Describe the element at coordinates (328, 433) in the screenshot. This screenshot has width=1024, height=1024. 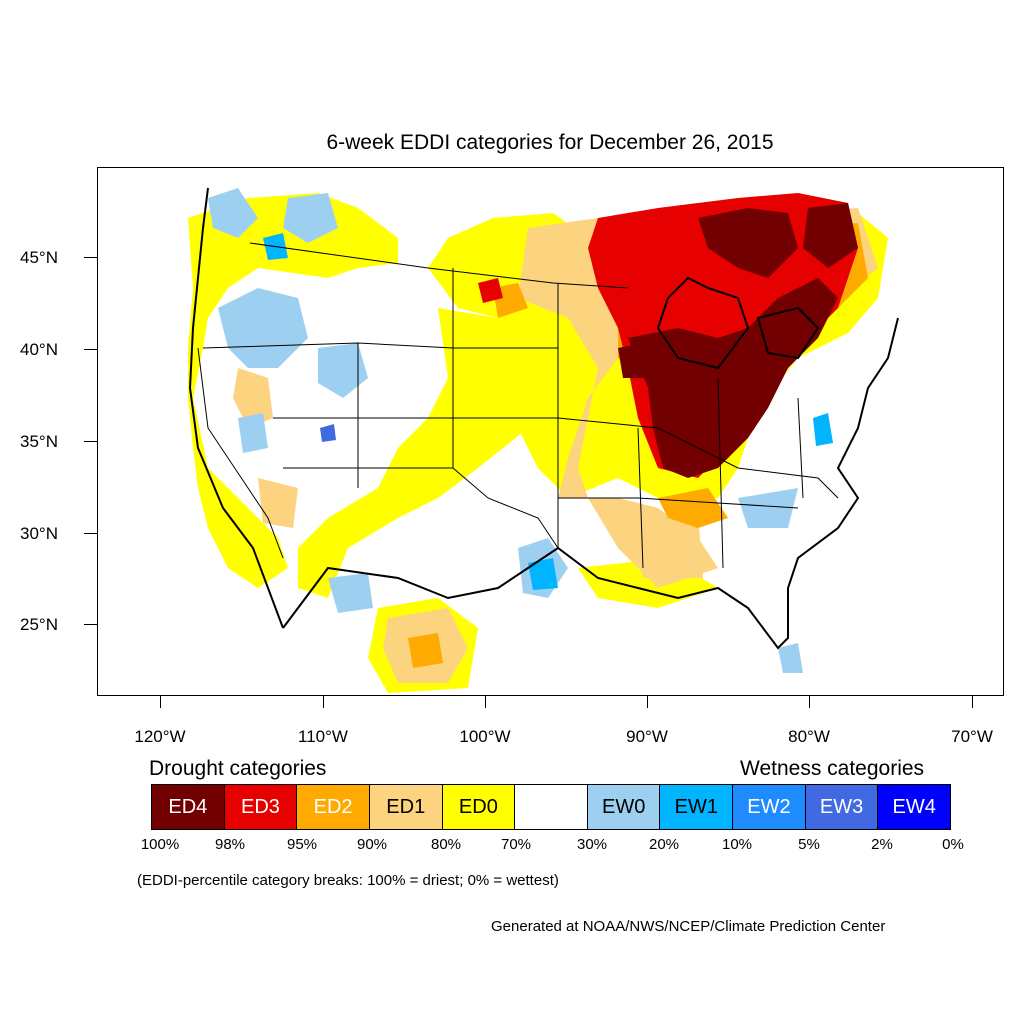
I see `ew3-regions` at that location.